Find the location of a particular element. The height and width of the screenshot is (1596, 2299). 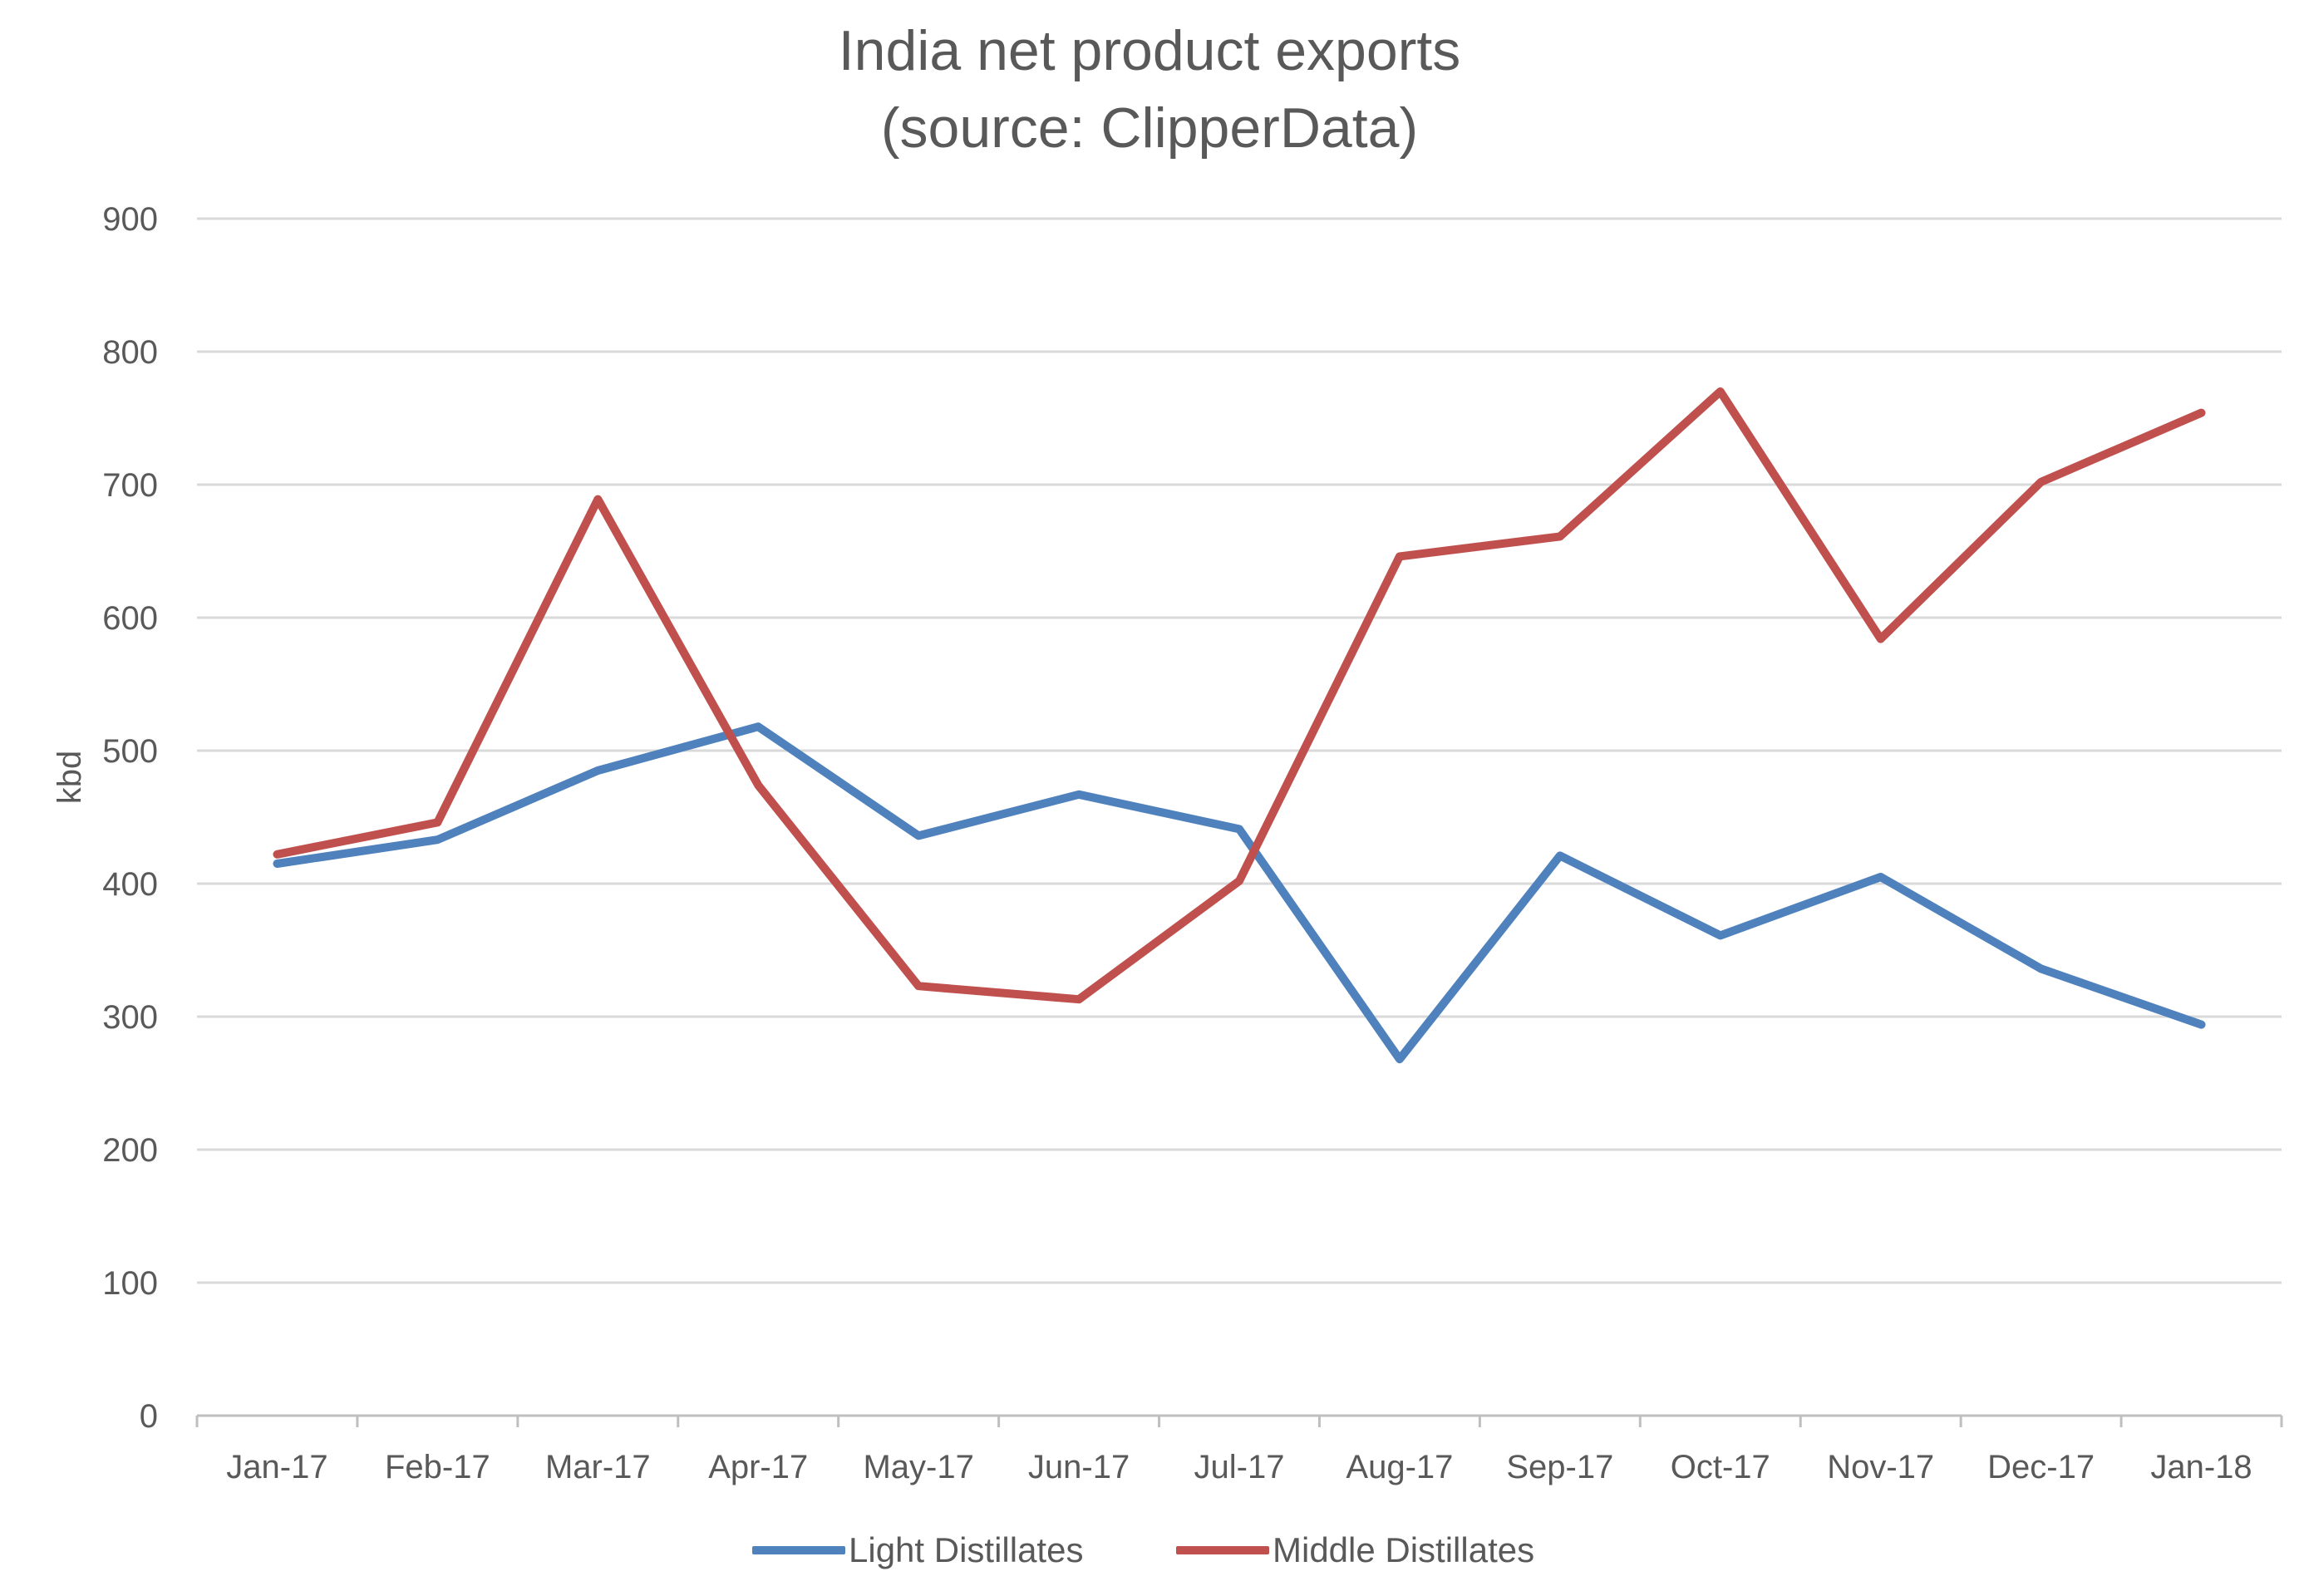

chart-subtitle: (source: ClipperData) is located at coordinates (1149, 128).